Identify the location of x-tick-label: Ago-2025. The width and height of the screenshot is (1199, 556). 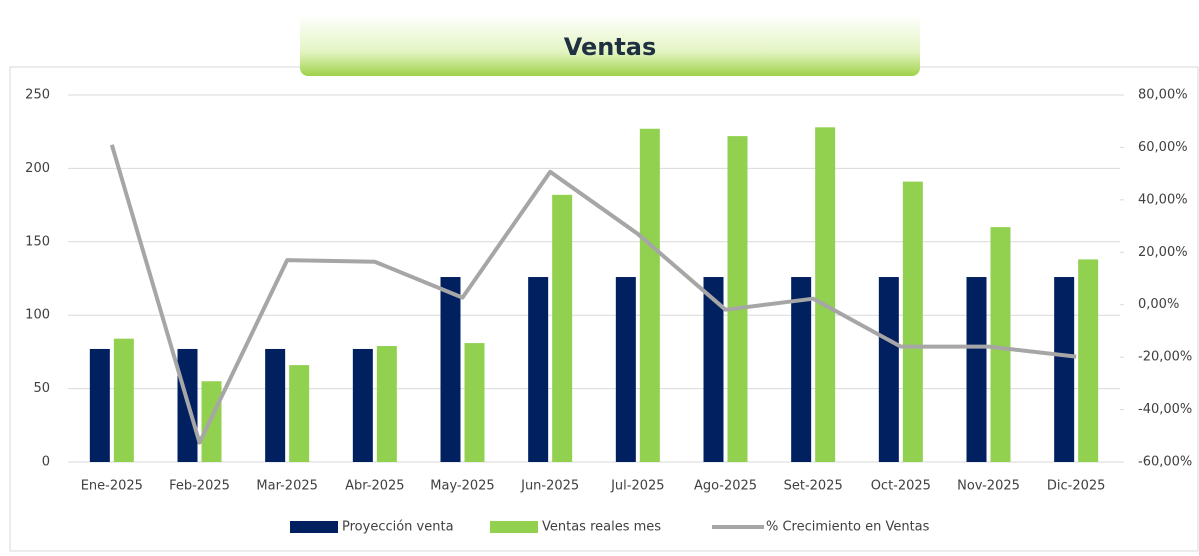
(725, 486).